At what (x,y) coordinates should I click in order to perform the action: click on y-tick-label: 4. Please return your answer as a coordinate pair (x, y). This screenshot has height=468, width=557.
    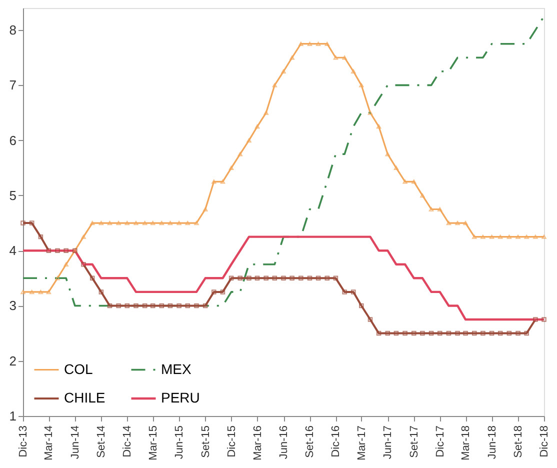
    Looking at the image, I should click on (12, 250).